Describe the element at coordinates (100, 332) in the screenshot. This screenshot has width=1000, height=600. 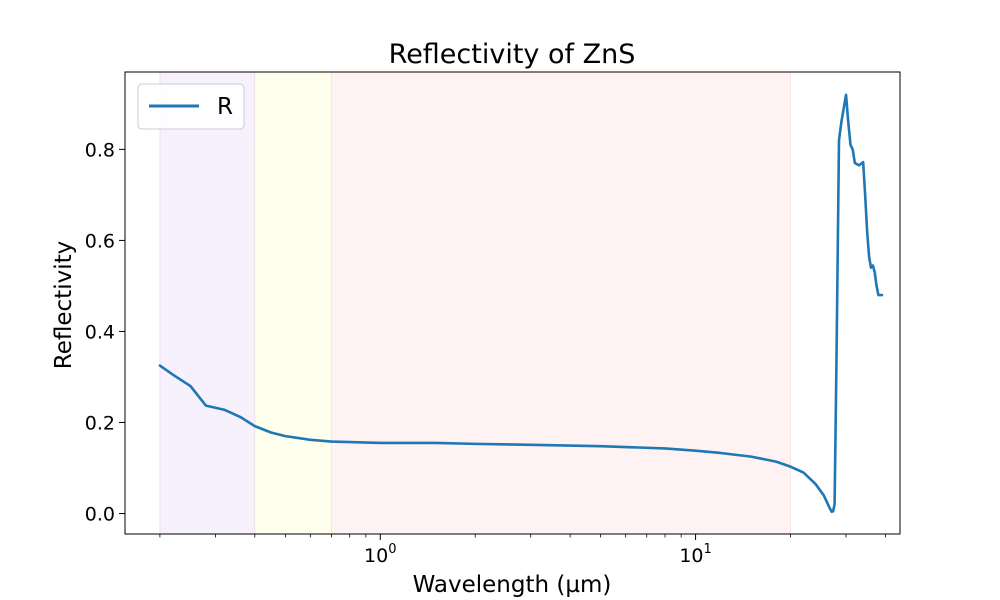
I see `y-tick-label: 0.4` at that location.